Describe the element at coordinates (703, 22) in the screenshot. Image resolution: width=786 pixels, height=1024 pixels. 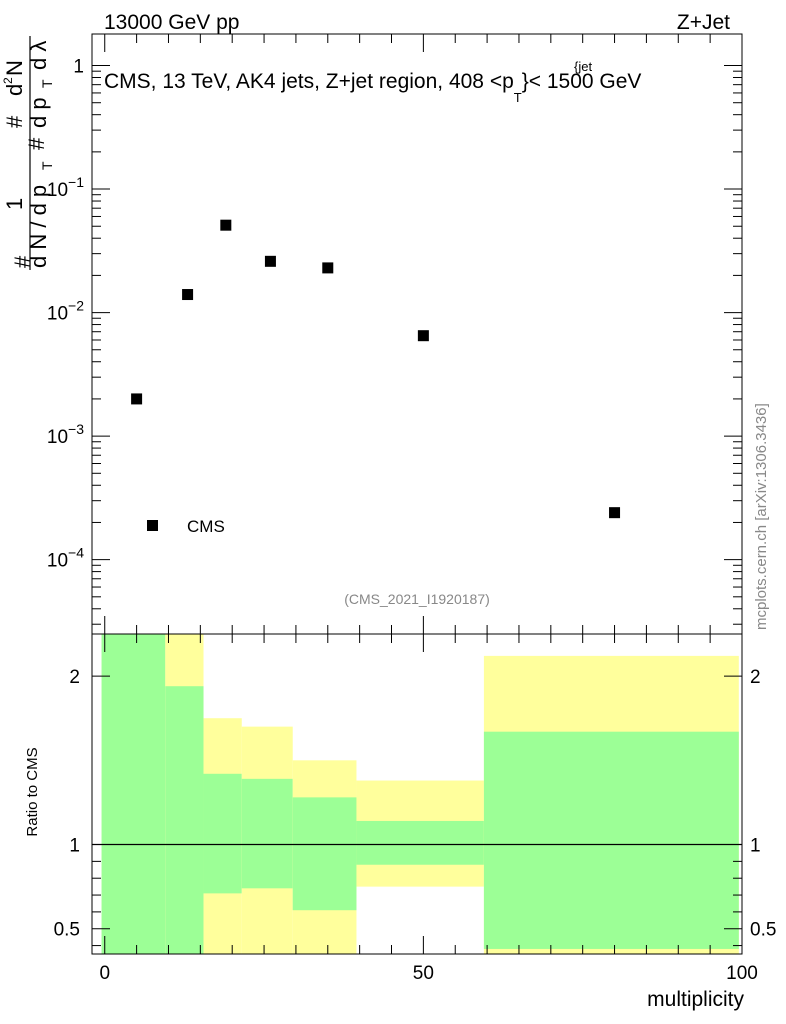
I see `process-label: Z+Jet` at that location.